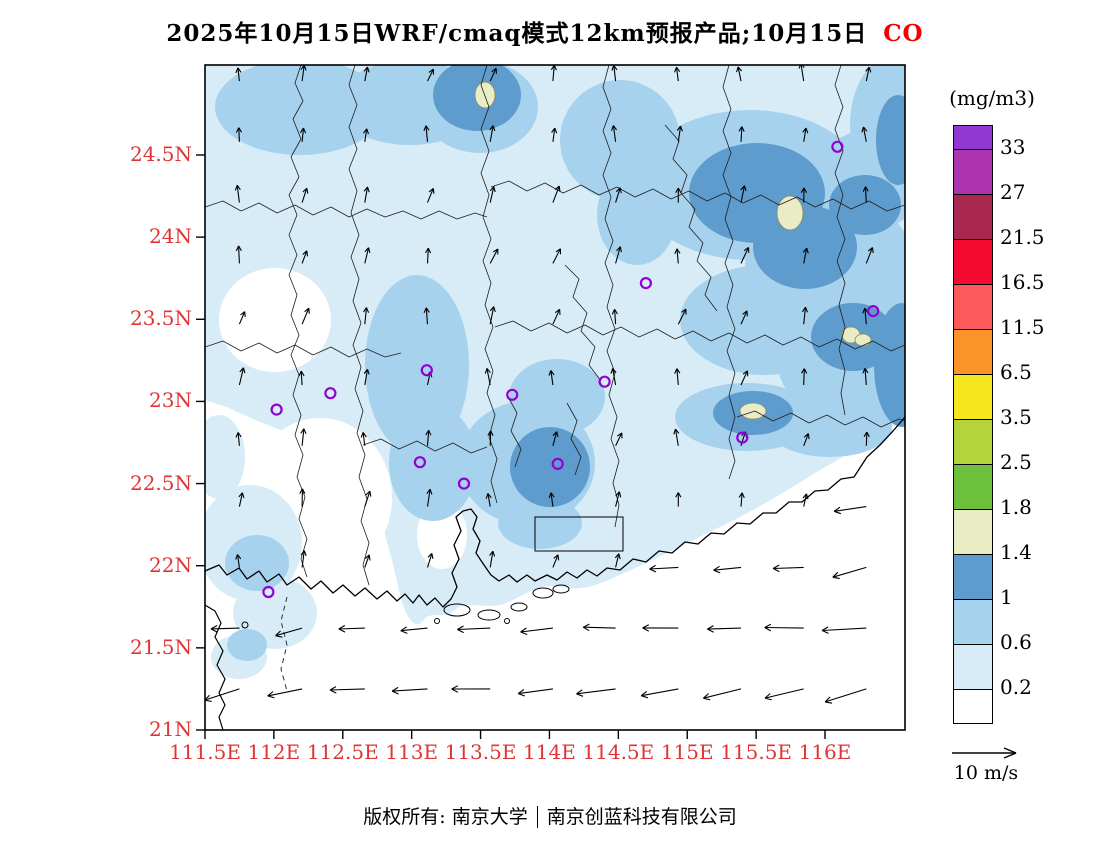 This screenshot has height=850, width=1100. I want to click on colorbar-value-label: 16.5, so click(1022, 282).